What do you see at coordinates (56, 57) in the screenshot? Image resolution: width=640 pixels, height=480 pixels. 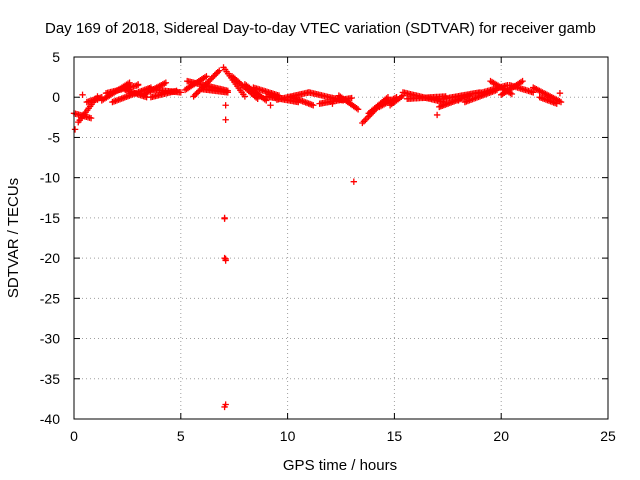 I see `y-tick-label: 5` at bounding box center [56, 57].